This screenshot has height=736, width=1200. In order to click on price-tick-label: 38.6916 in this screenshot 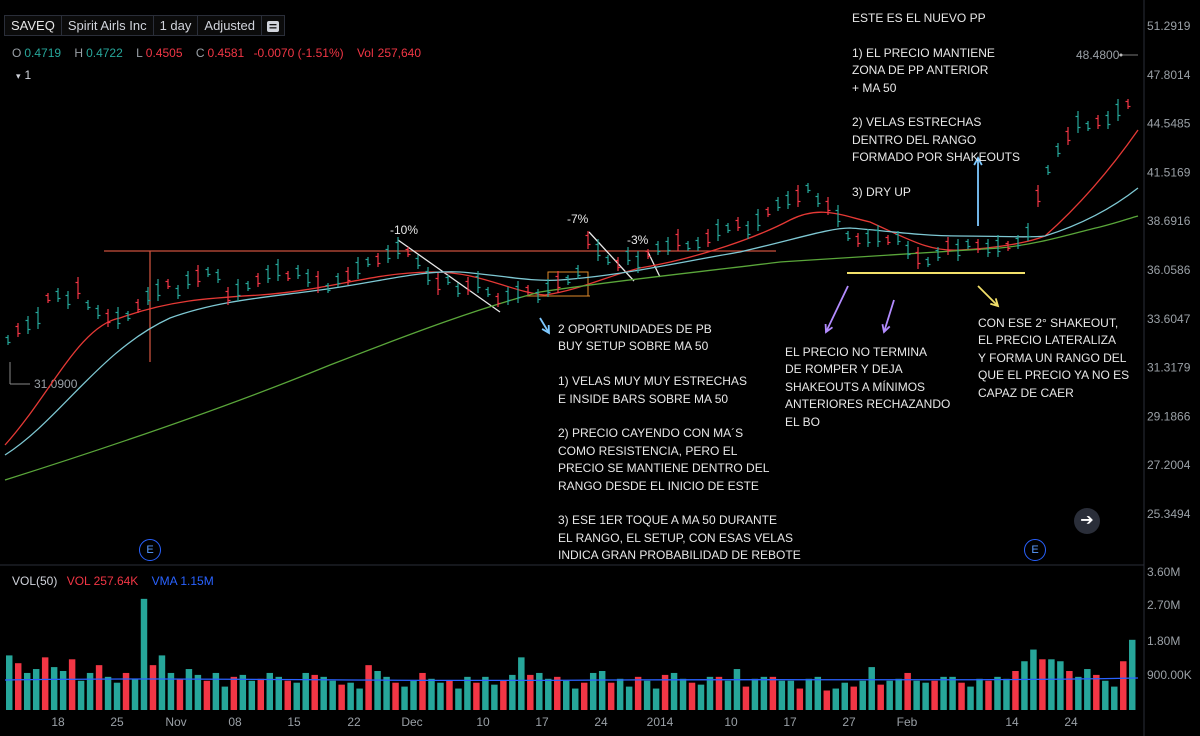, I will do `click(1169, 221)`.